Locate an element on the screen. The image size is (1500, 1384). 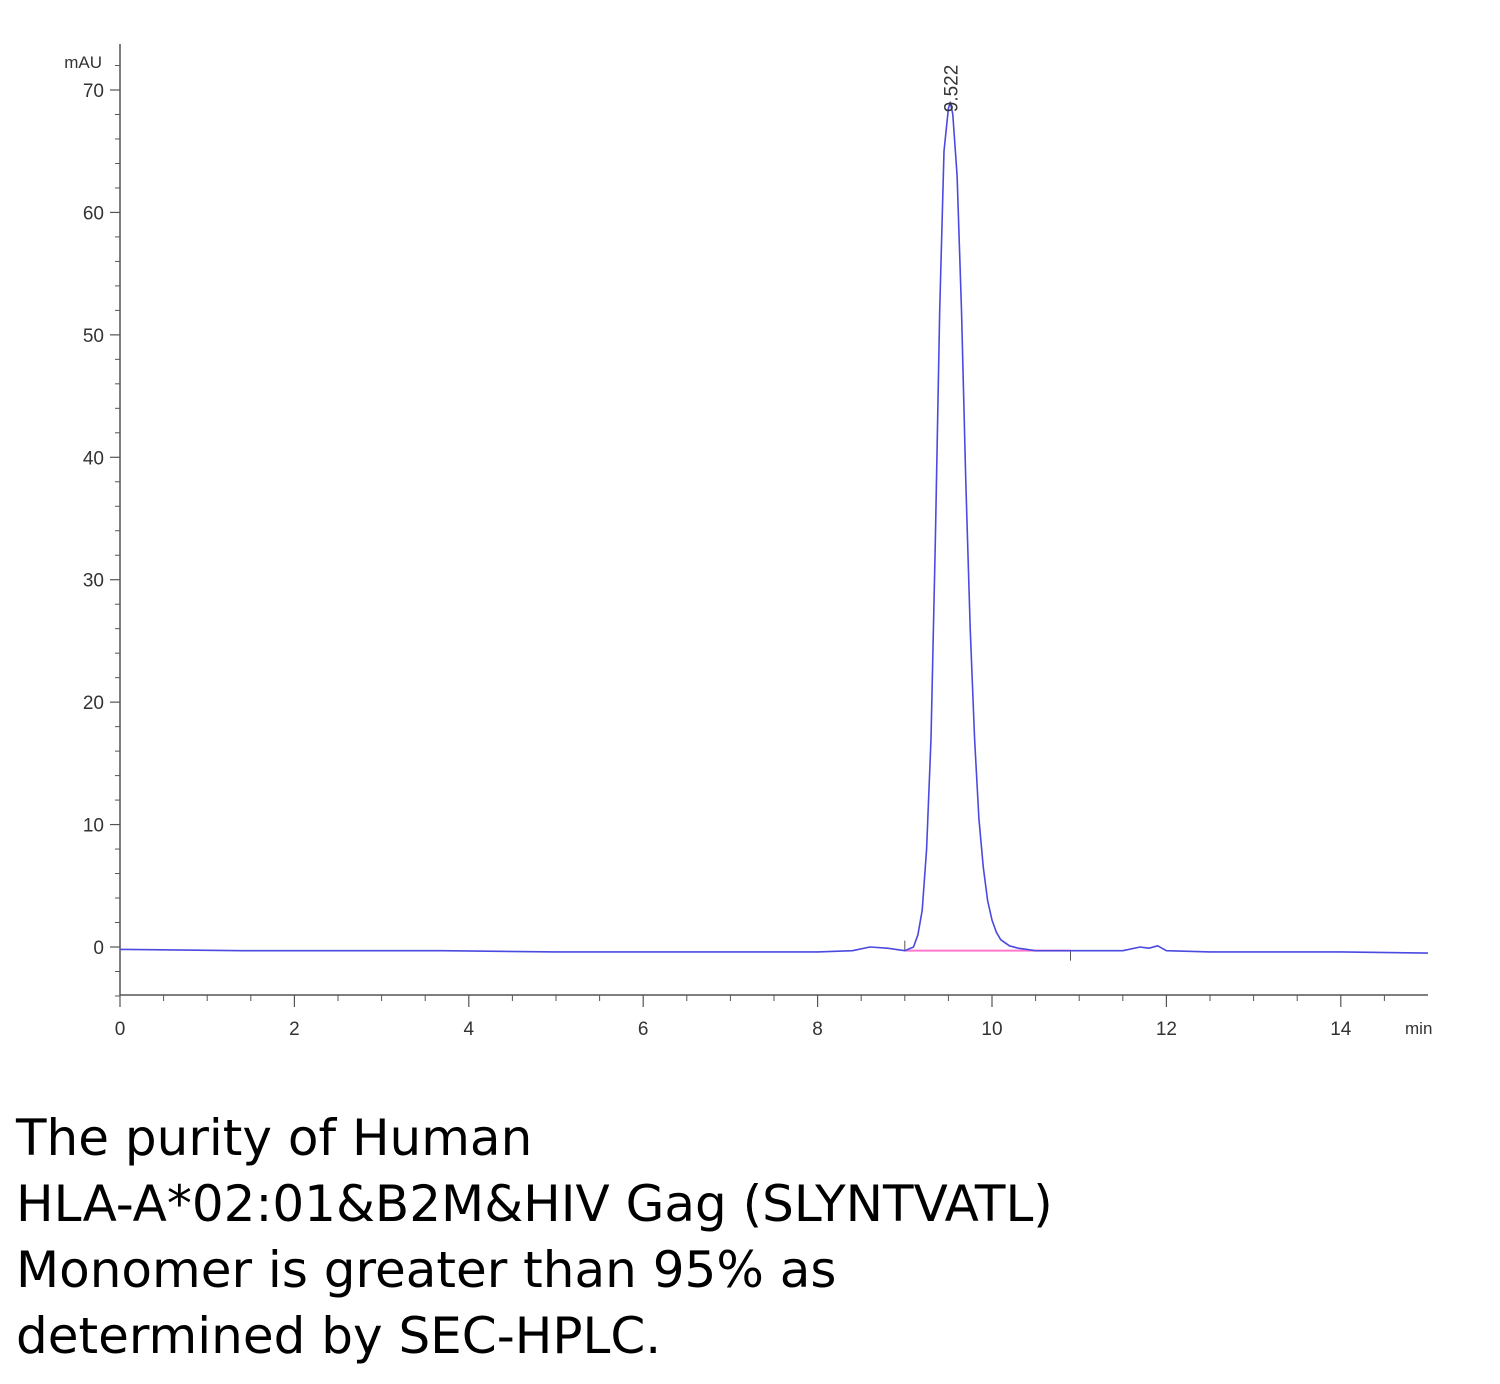
x-tick-label: 6 is located at coordinates (643, 1029).